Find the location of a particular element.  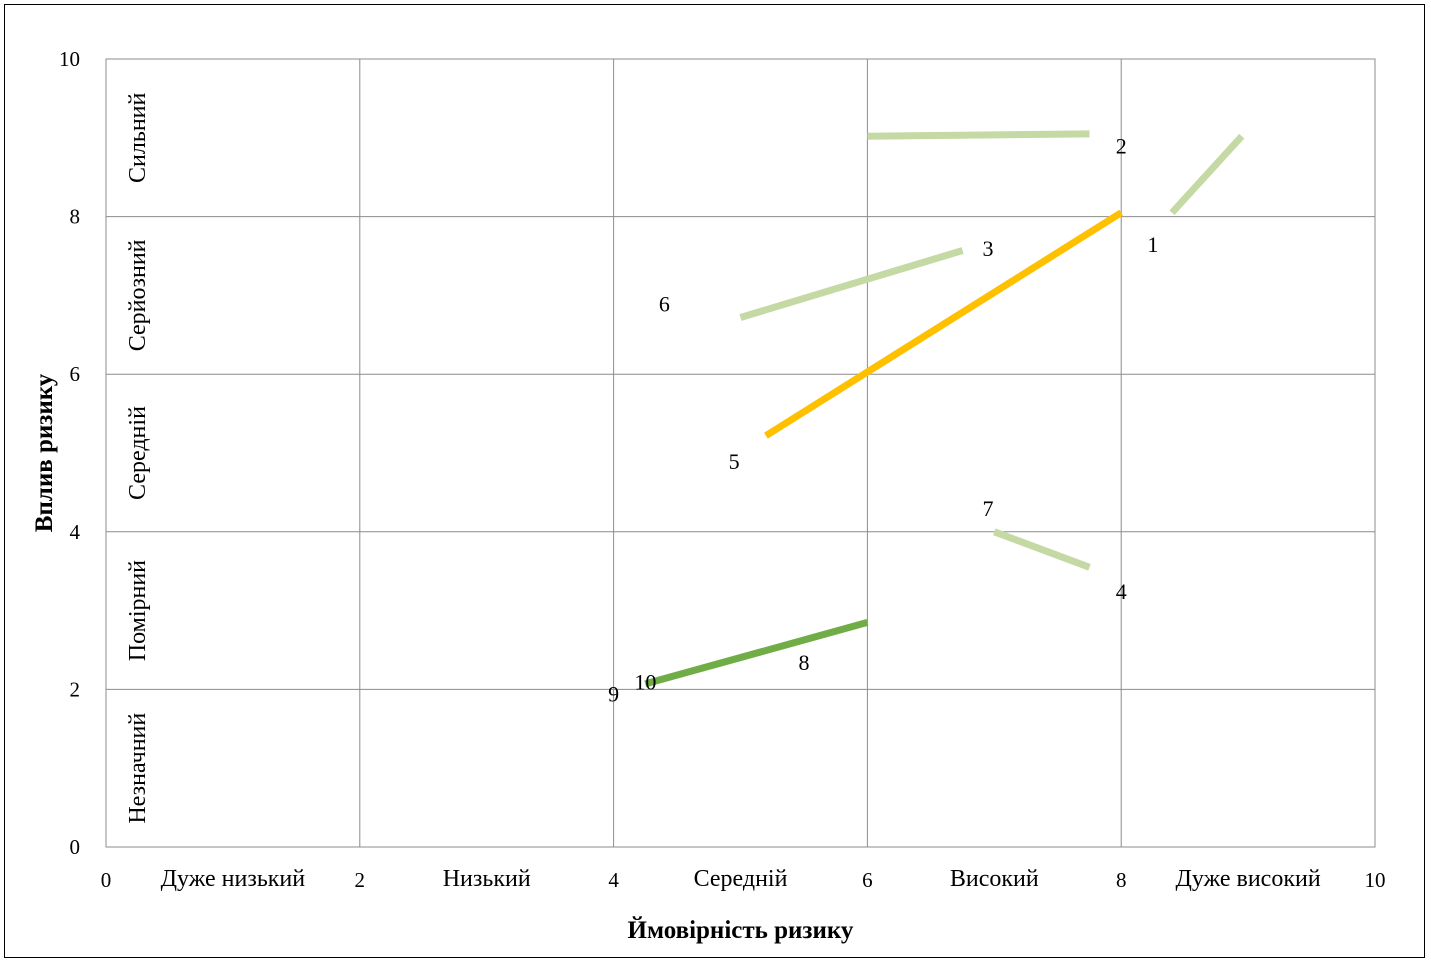

y-tick-label: 8 is located at coordinates (75, 217).